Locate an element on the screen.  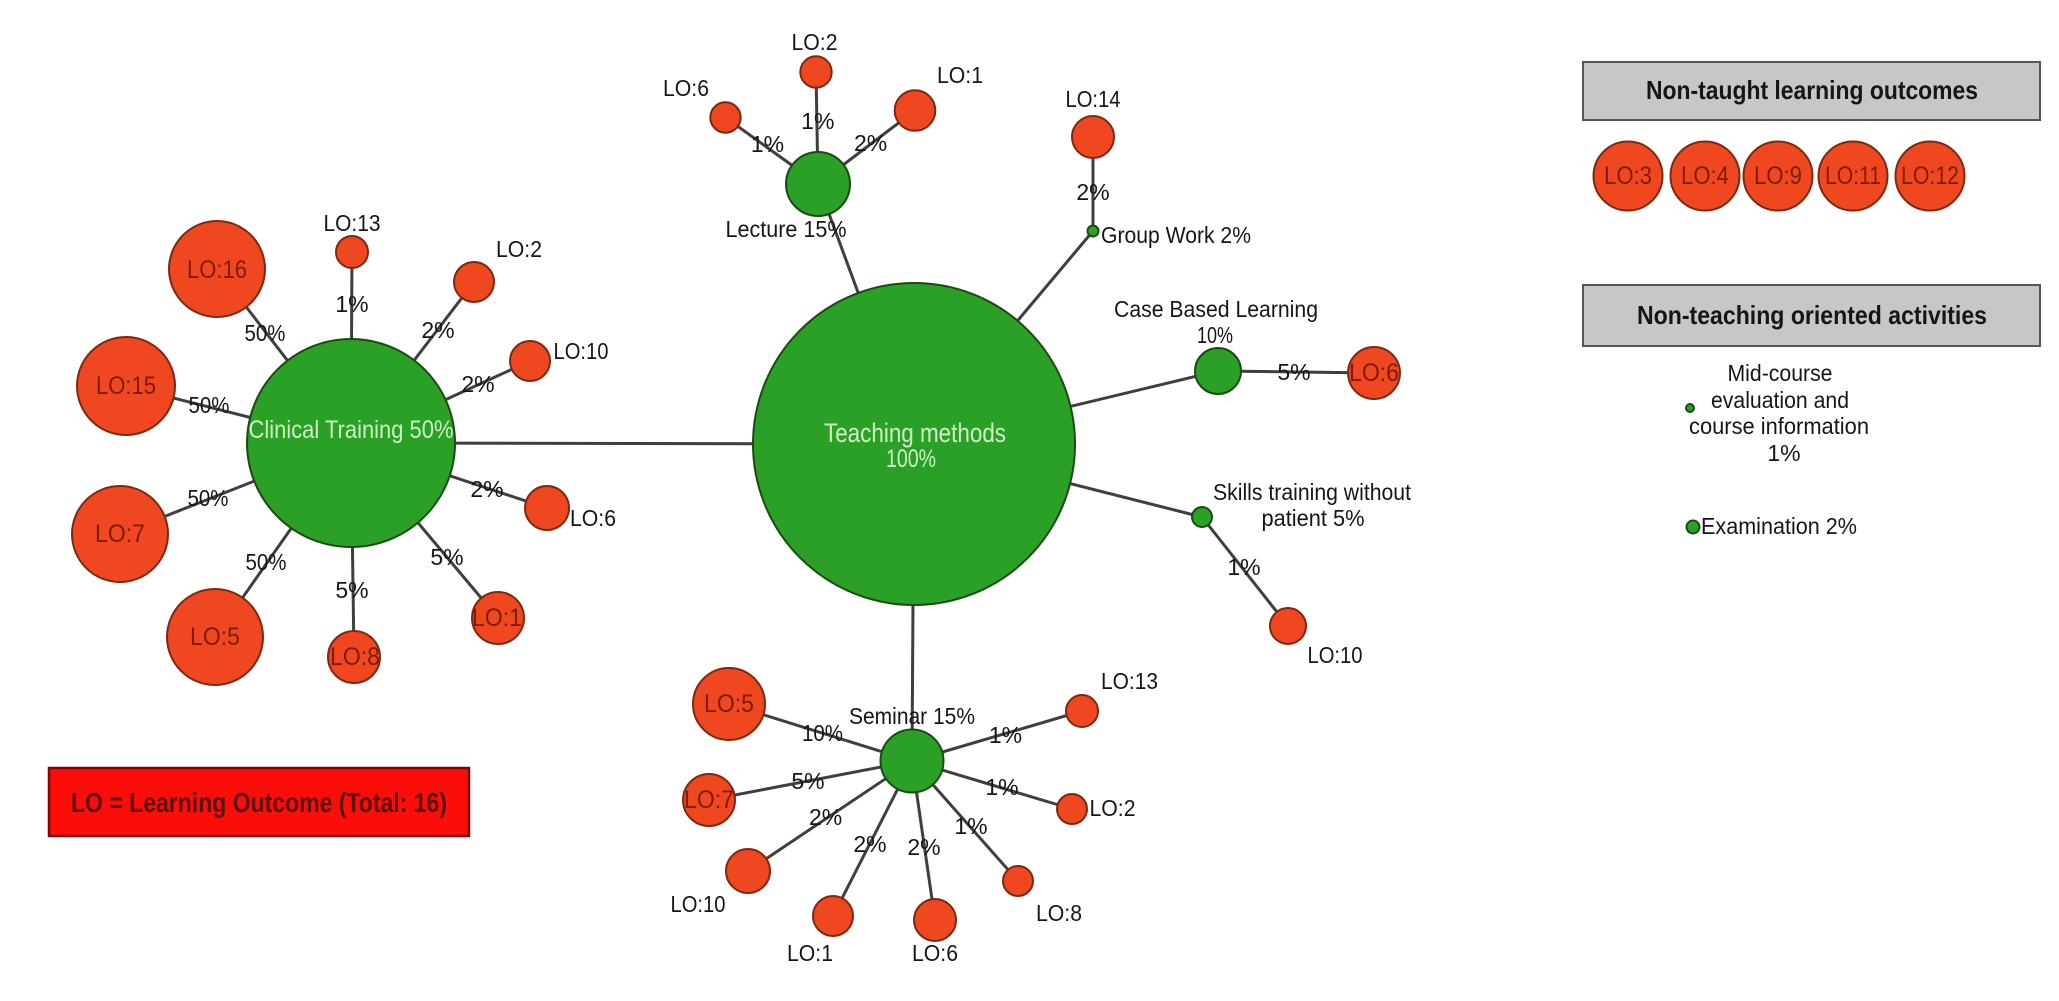
svg-text: evaluation and is located at coordinates (1780, 400).